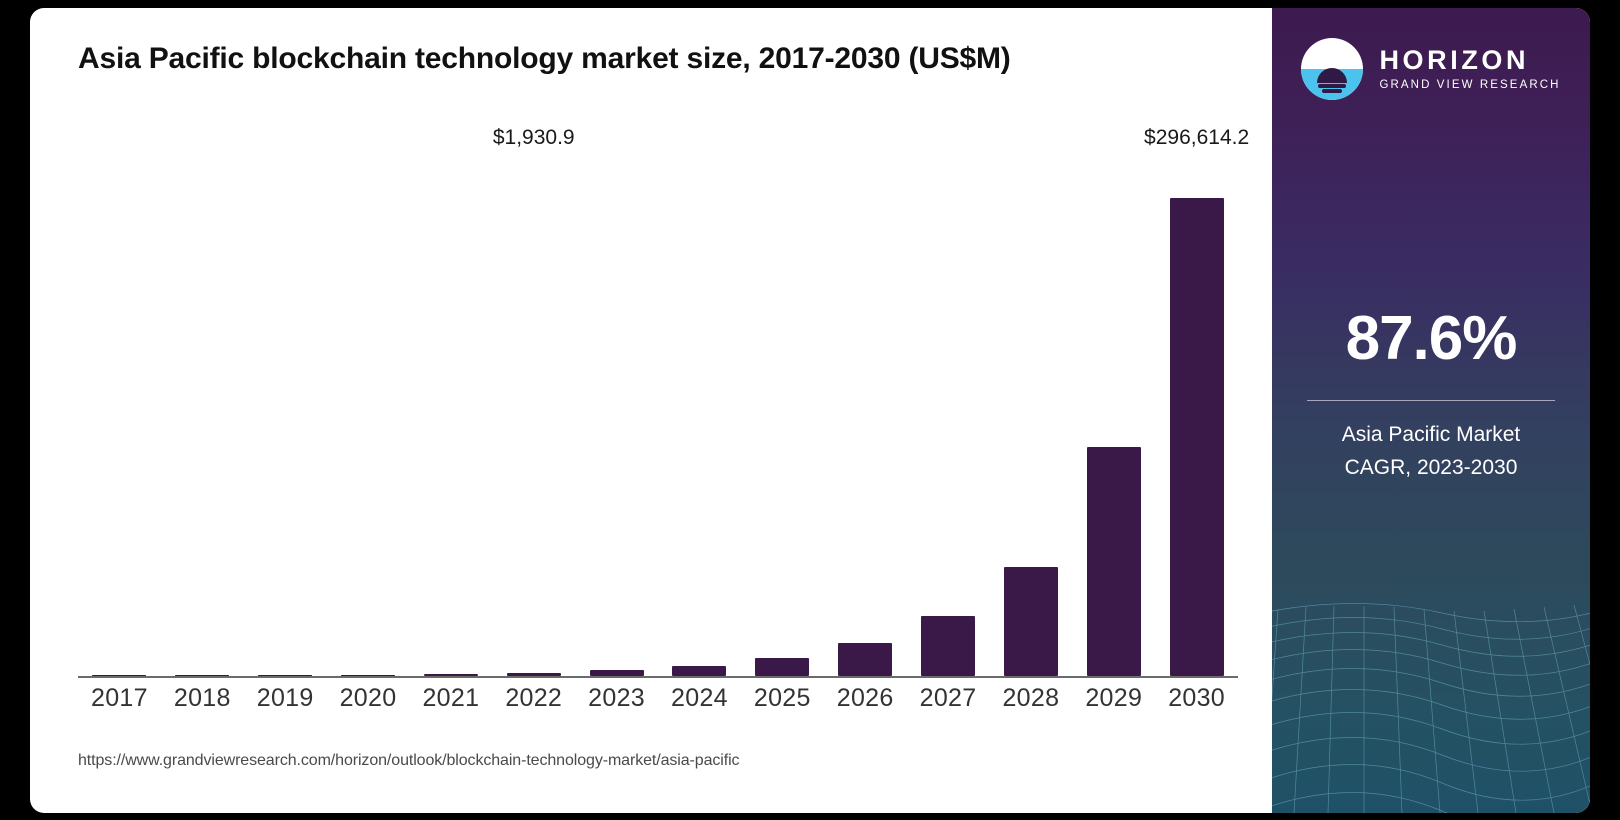  What do you see at coordinates (1332, 85) in the screenshot?
I see `logo-bar-upper` at bounding box center [1332, 85].